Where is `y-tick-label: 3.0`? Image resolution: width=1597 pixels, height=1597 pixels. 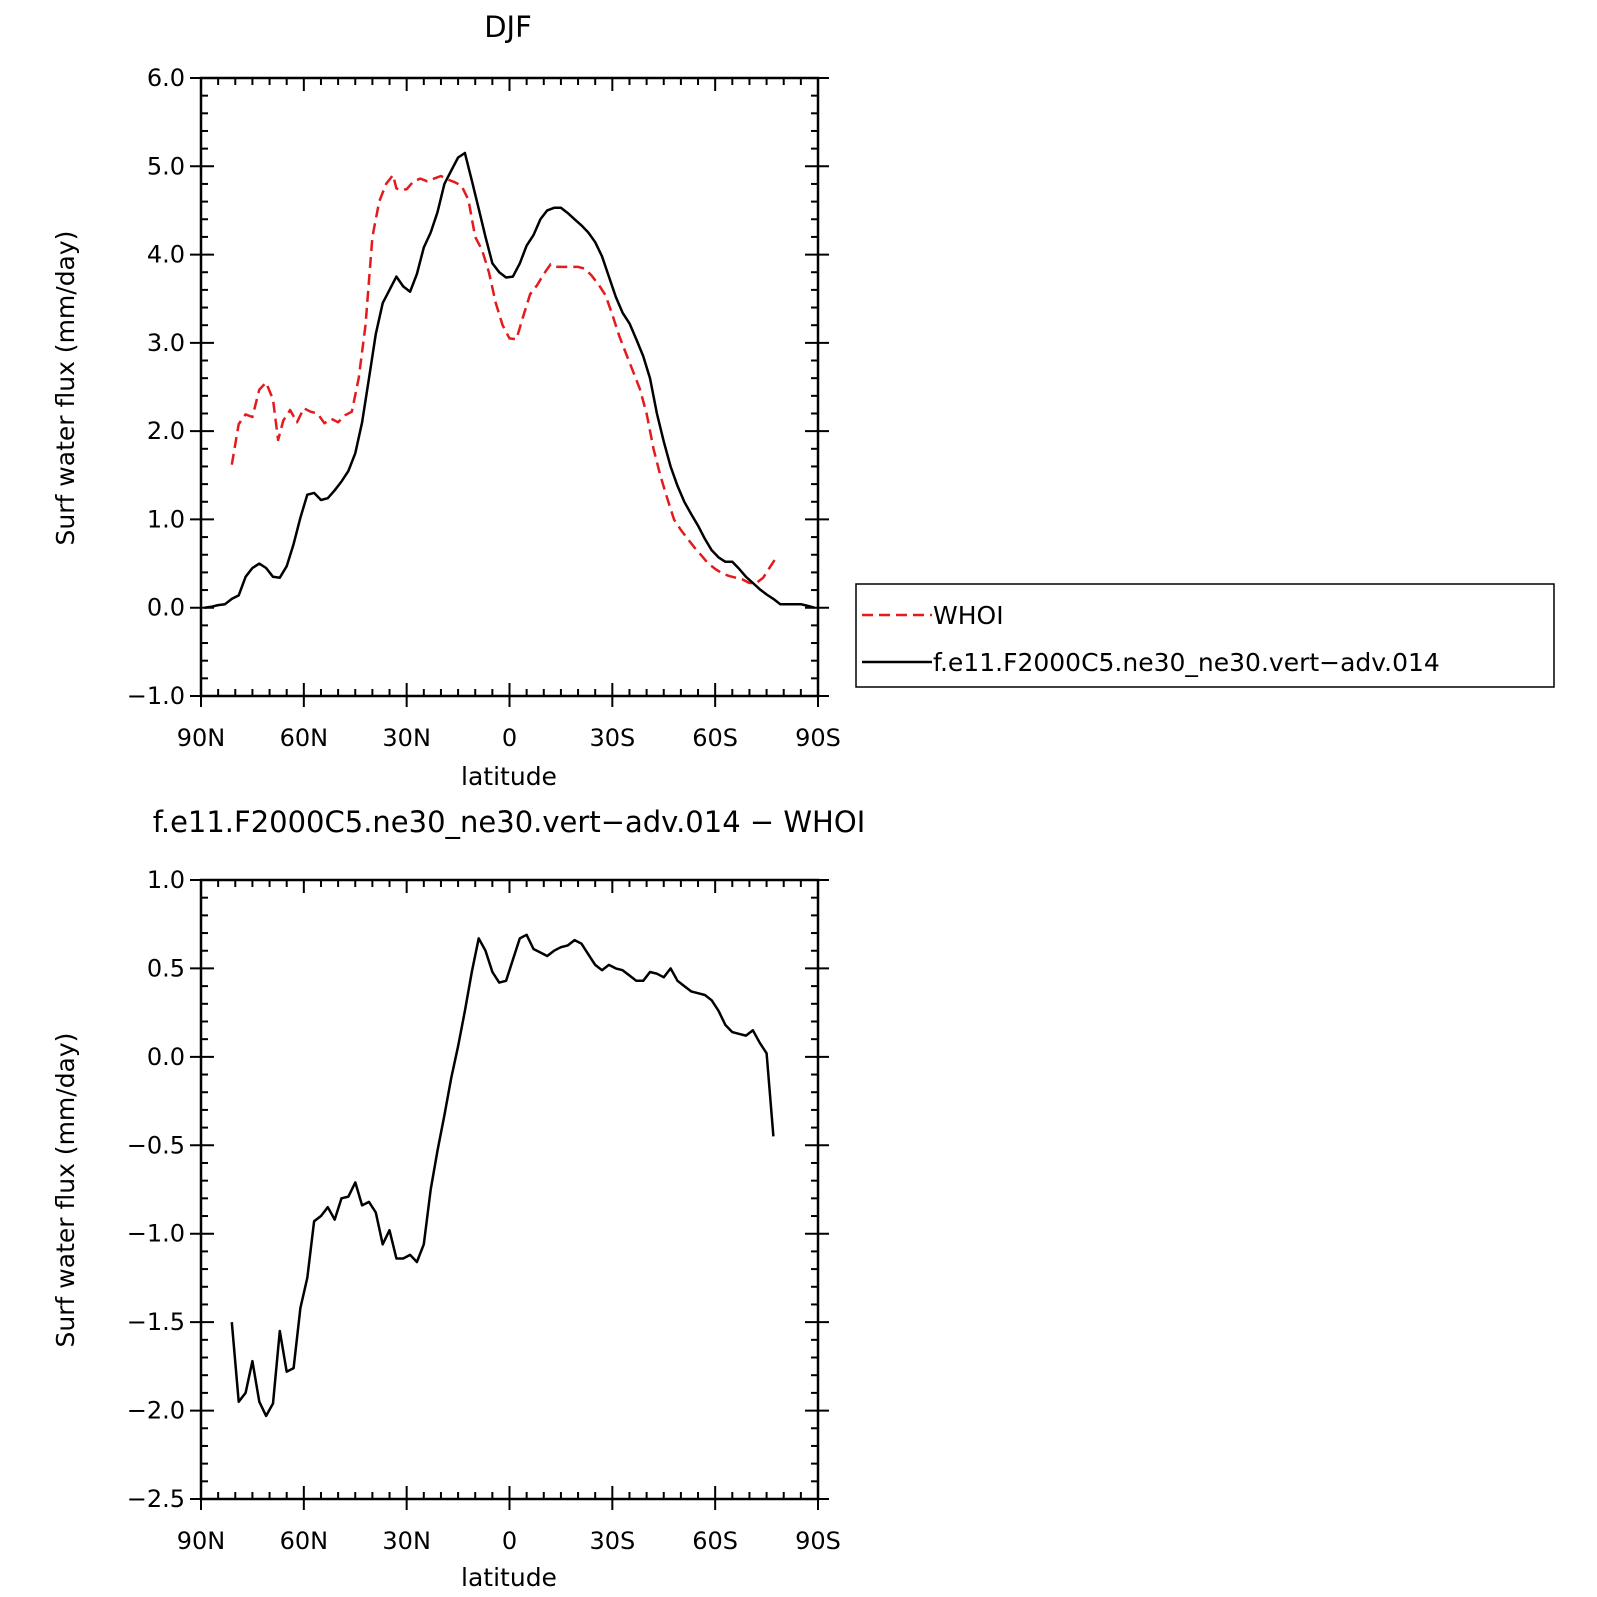 y-tick-label: 3.0 is located at coordinates (166, 343).